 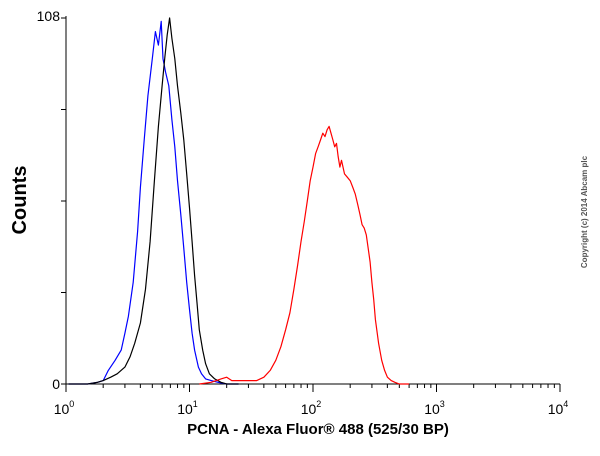 I want to click on x-tick-label: 10³, so click(x=434, y=408).